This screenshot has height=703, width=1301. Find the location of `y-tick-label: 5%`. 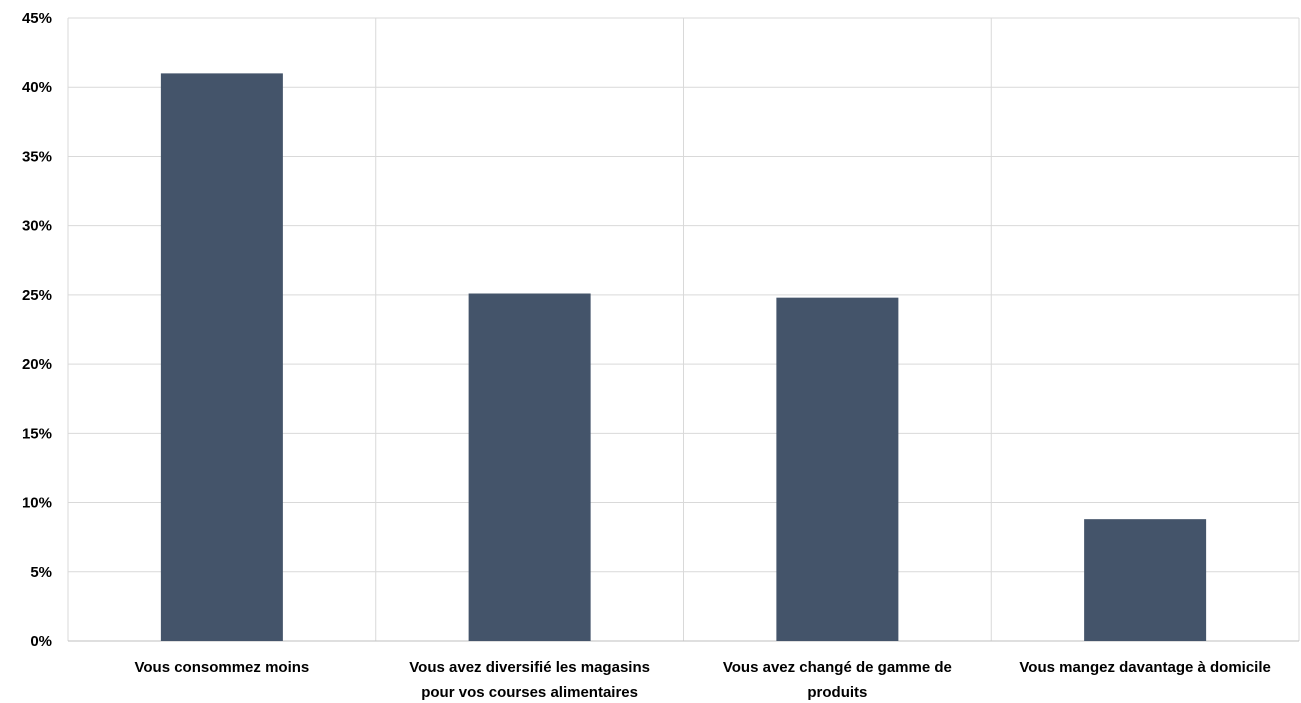

y-tick-label: 5% is located at coordinates (41, 572).